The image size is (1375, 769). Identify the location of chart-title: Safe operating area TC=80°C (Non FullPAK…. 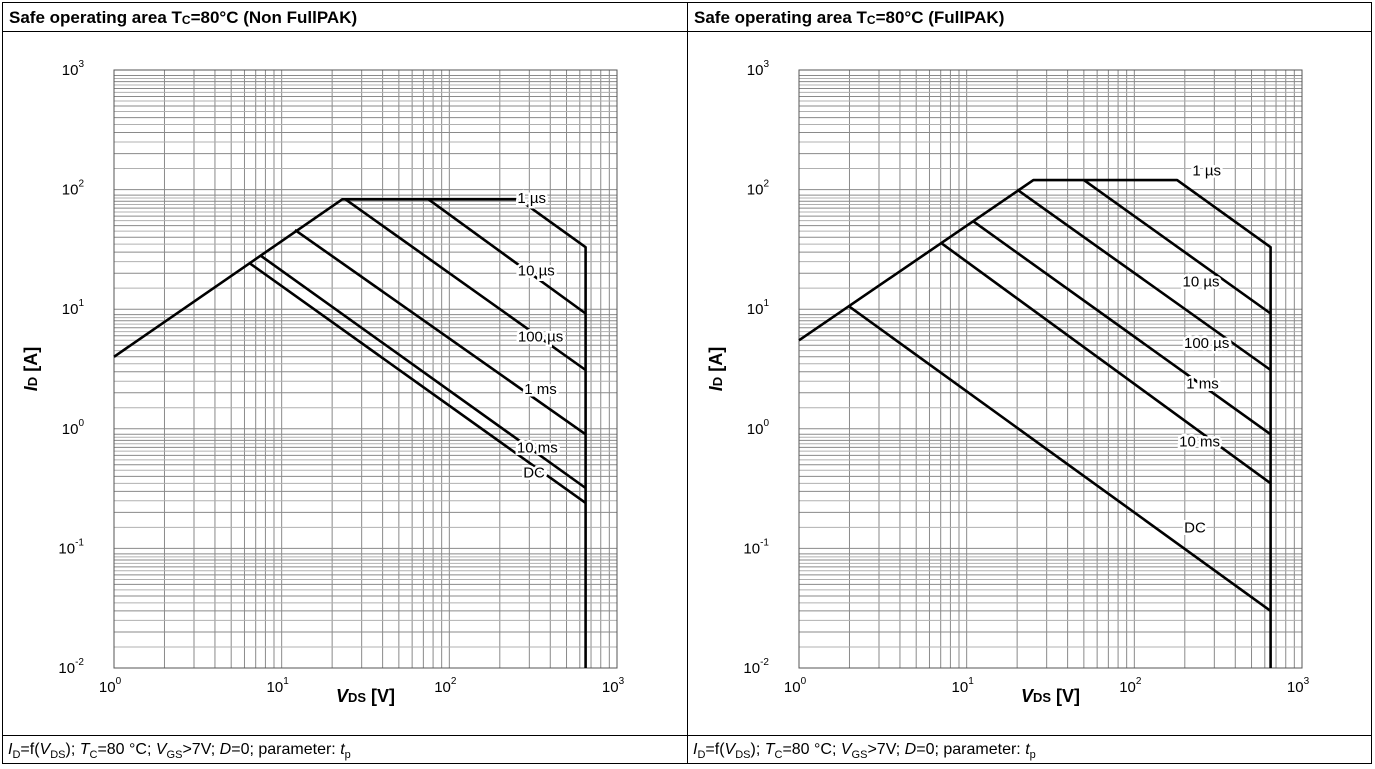
(345, 17).